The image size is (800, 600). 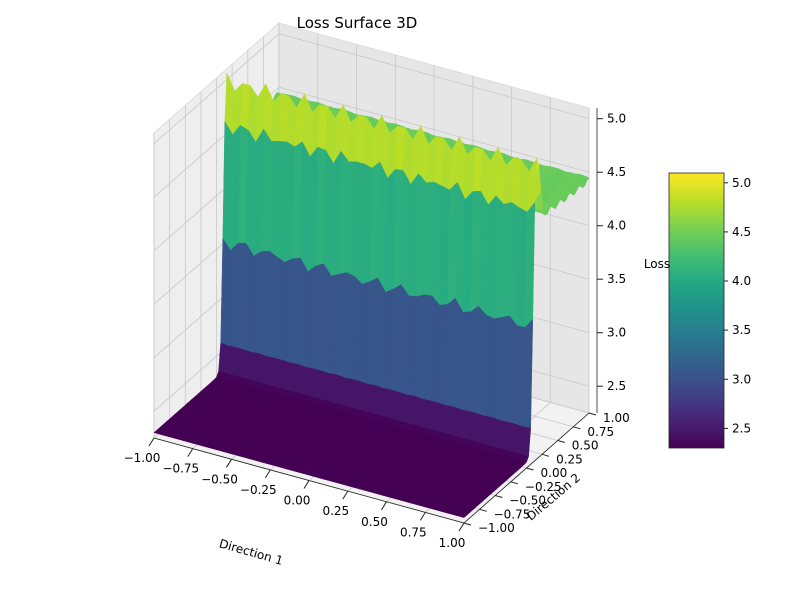 I want to click on y-tick-label: 0.50, so click(x=585, y=446).